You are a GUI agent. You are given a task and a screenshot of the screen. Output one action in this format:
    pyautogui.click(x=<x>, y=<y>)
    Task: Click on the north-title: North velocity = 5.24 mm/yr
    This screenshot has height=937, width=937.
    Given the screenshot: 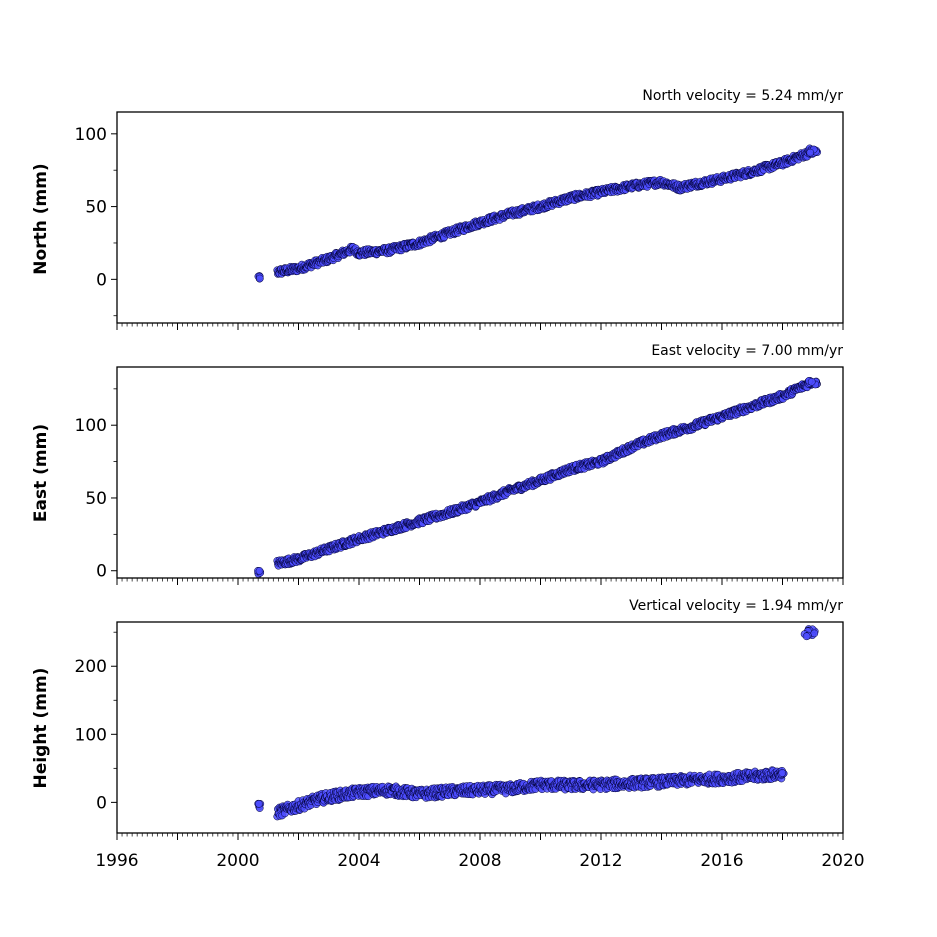 What is the action you would take?
    pyautogui.click(x=742, y=96)
    